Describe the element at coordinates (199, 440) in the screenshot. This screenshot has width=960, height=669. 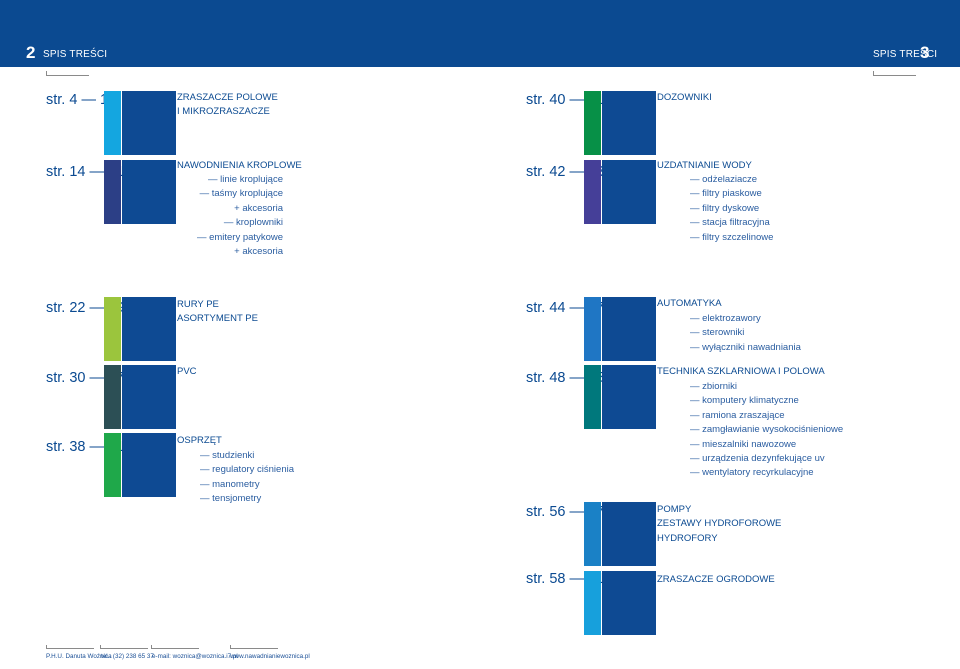
I see `section-title: OSPRZĘT` at that location.